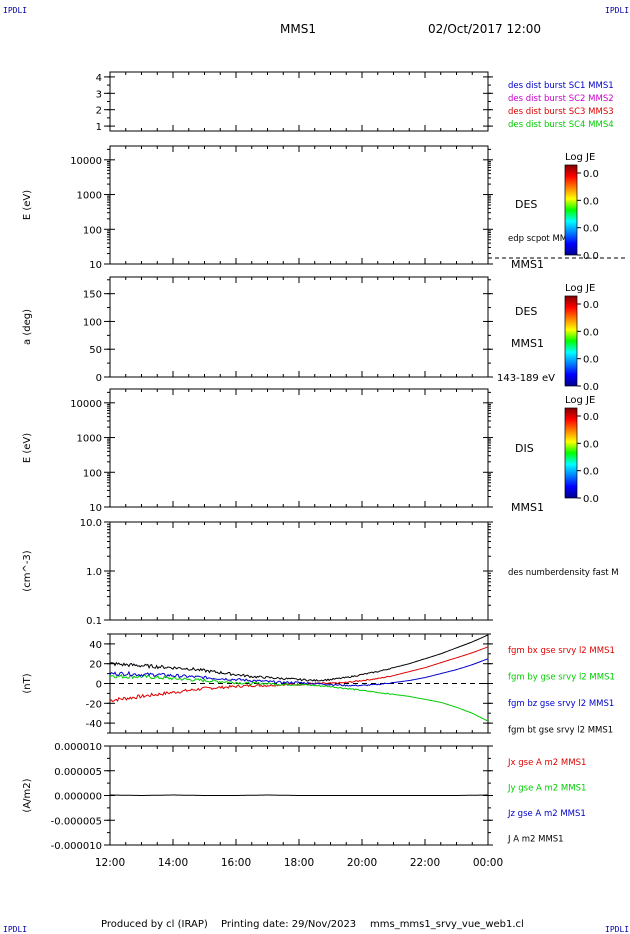  Describe the element at coordinates (95, 645) in the screenshot. I see `y-tick-label: 40` at that location.